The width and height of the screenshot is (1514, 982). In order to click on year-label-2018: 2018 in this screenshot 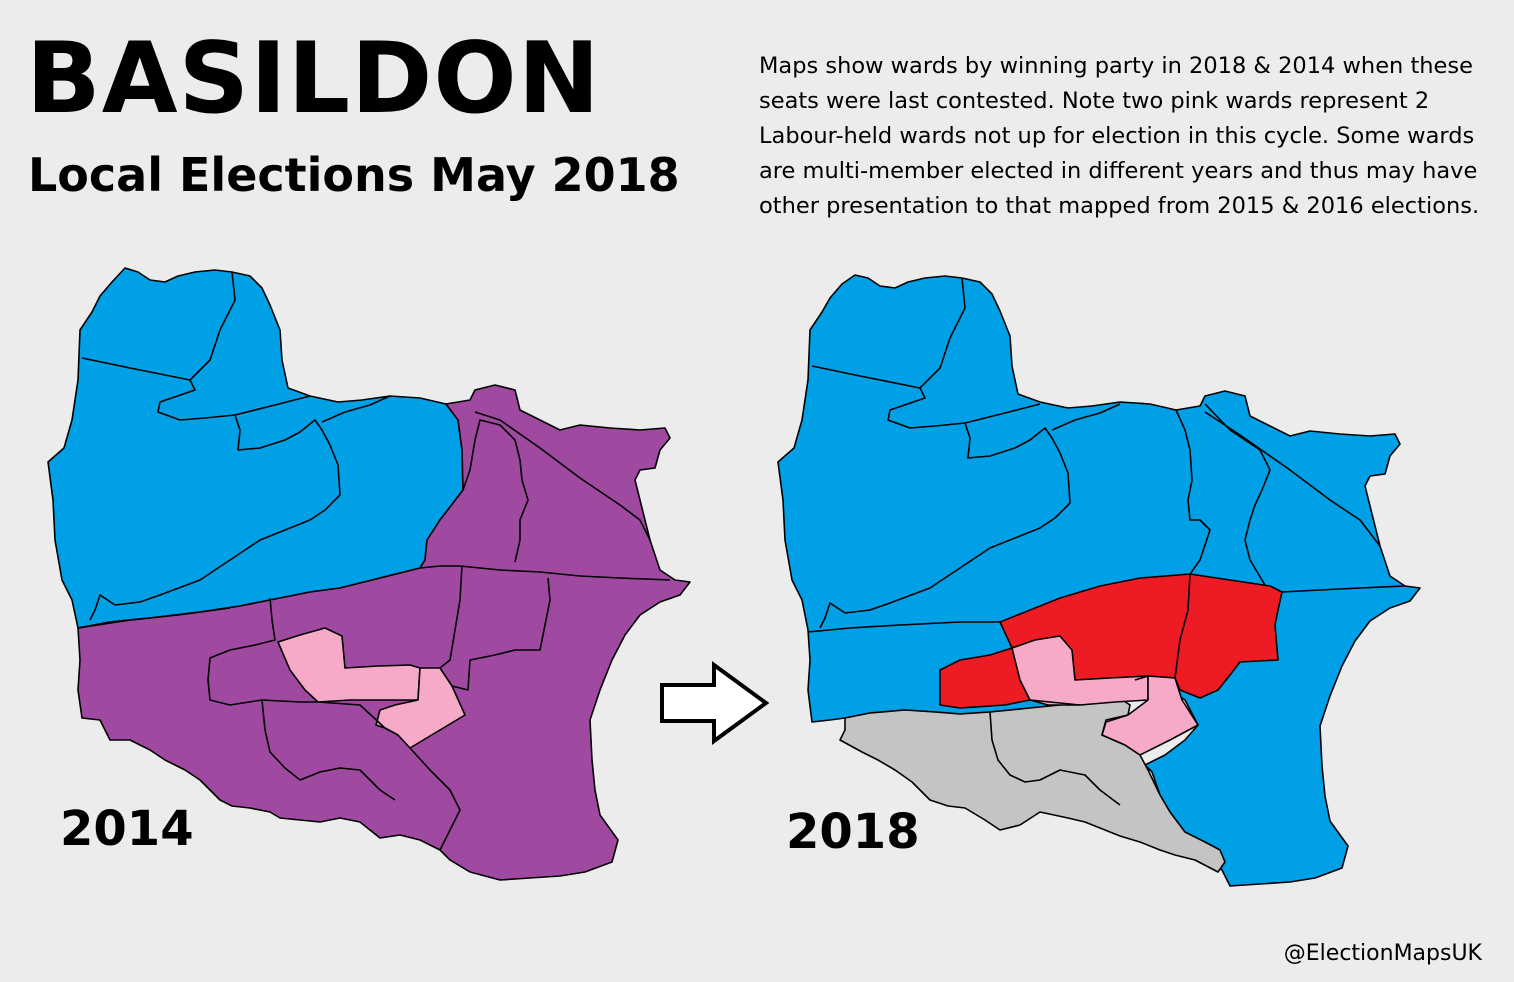, I will do `click(853, 832)`.